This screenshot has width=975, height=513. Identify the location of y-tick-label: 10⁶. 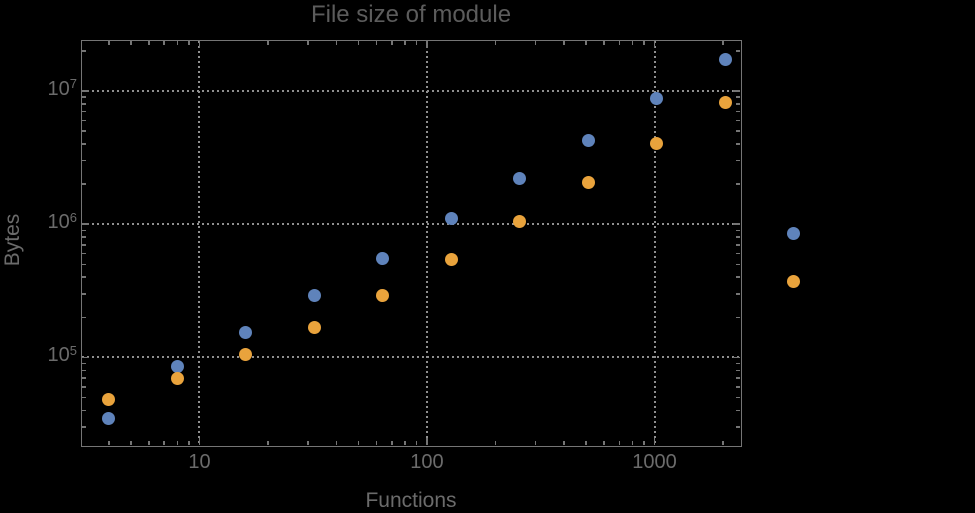
(62, 221).